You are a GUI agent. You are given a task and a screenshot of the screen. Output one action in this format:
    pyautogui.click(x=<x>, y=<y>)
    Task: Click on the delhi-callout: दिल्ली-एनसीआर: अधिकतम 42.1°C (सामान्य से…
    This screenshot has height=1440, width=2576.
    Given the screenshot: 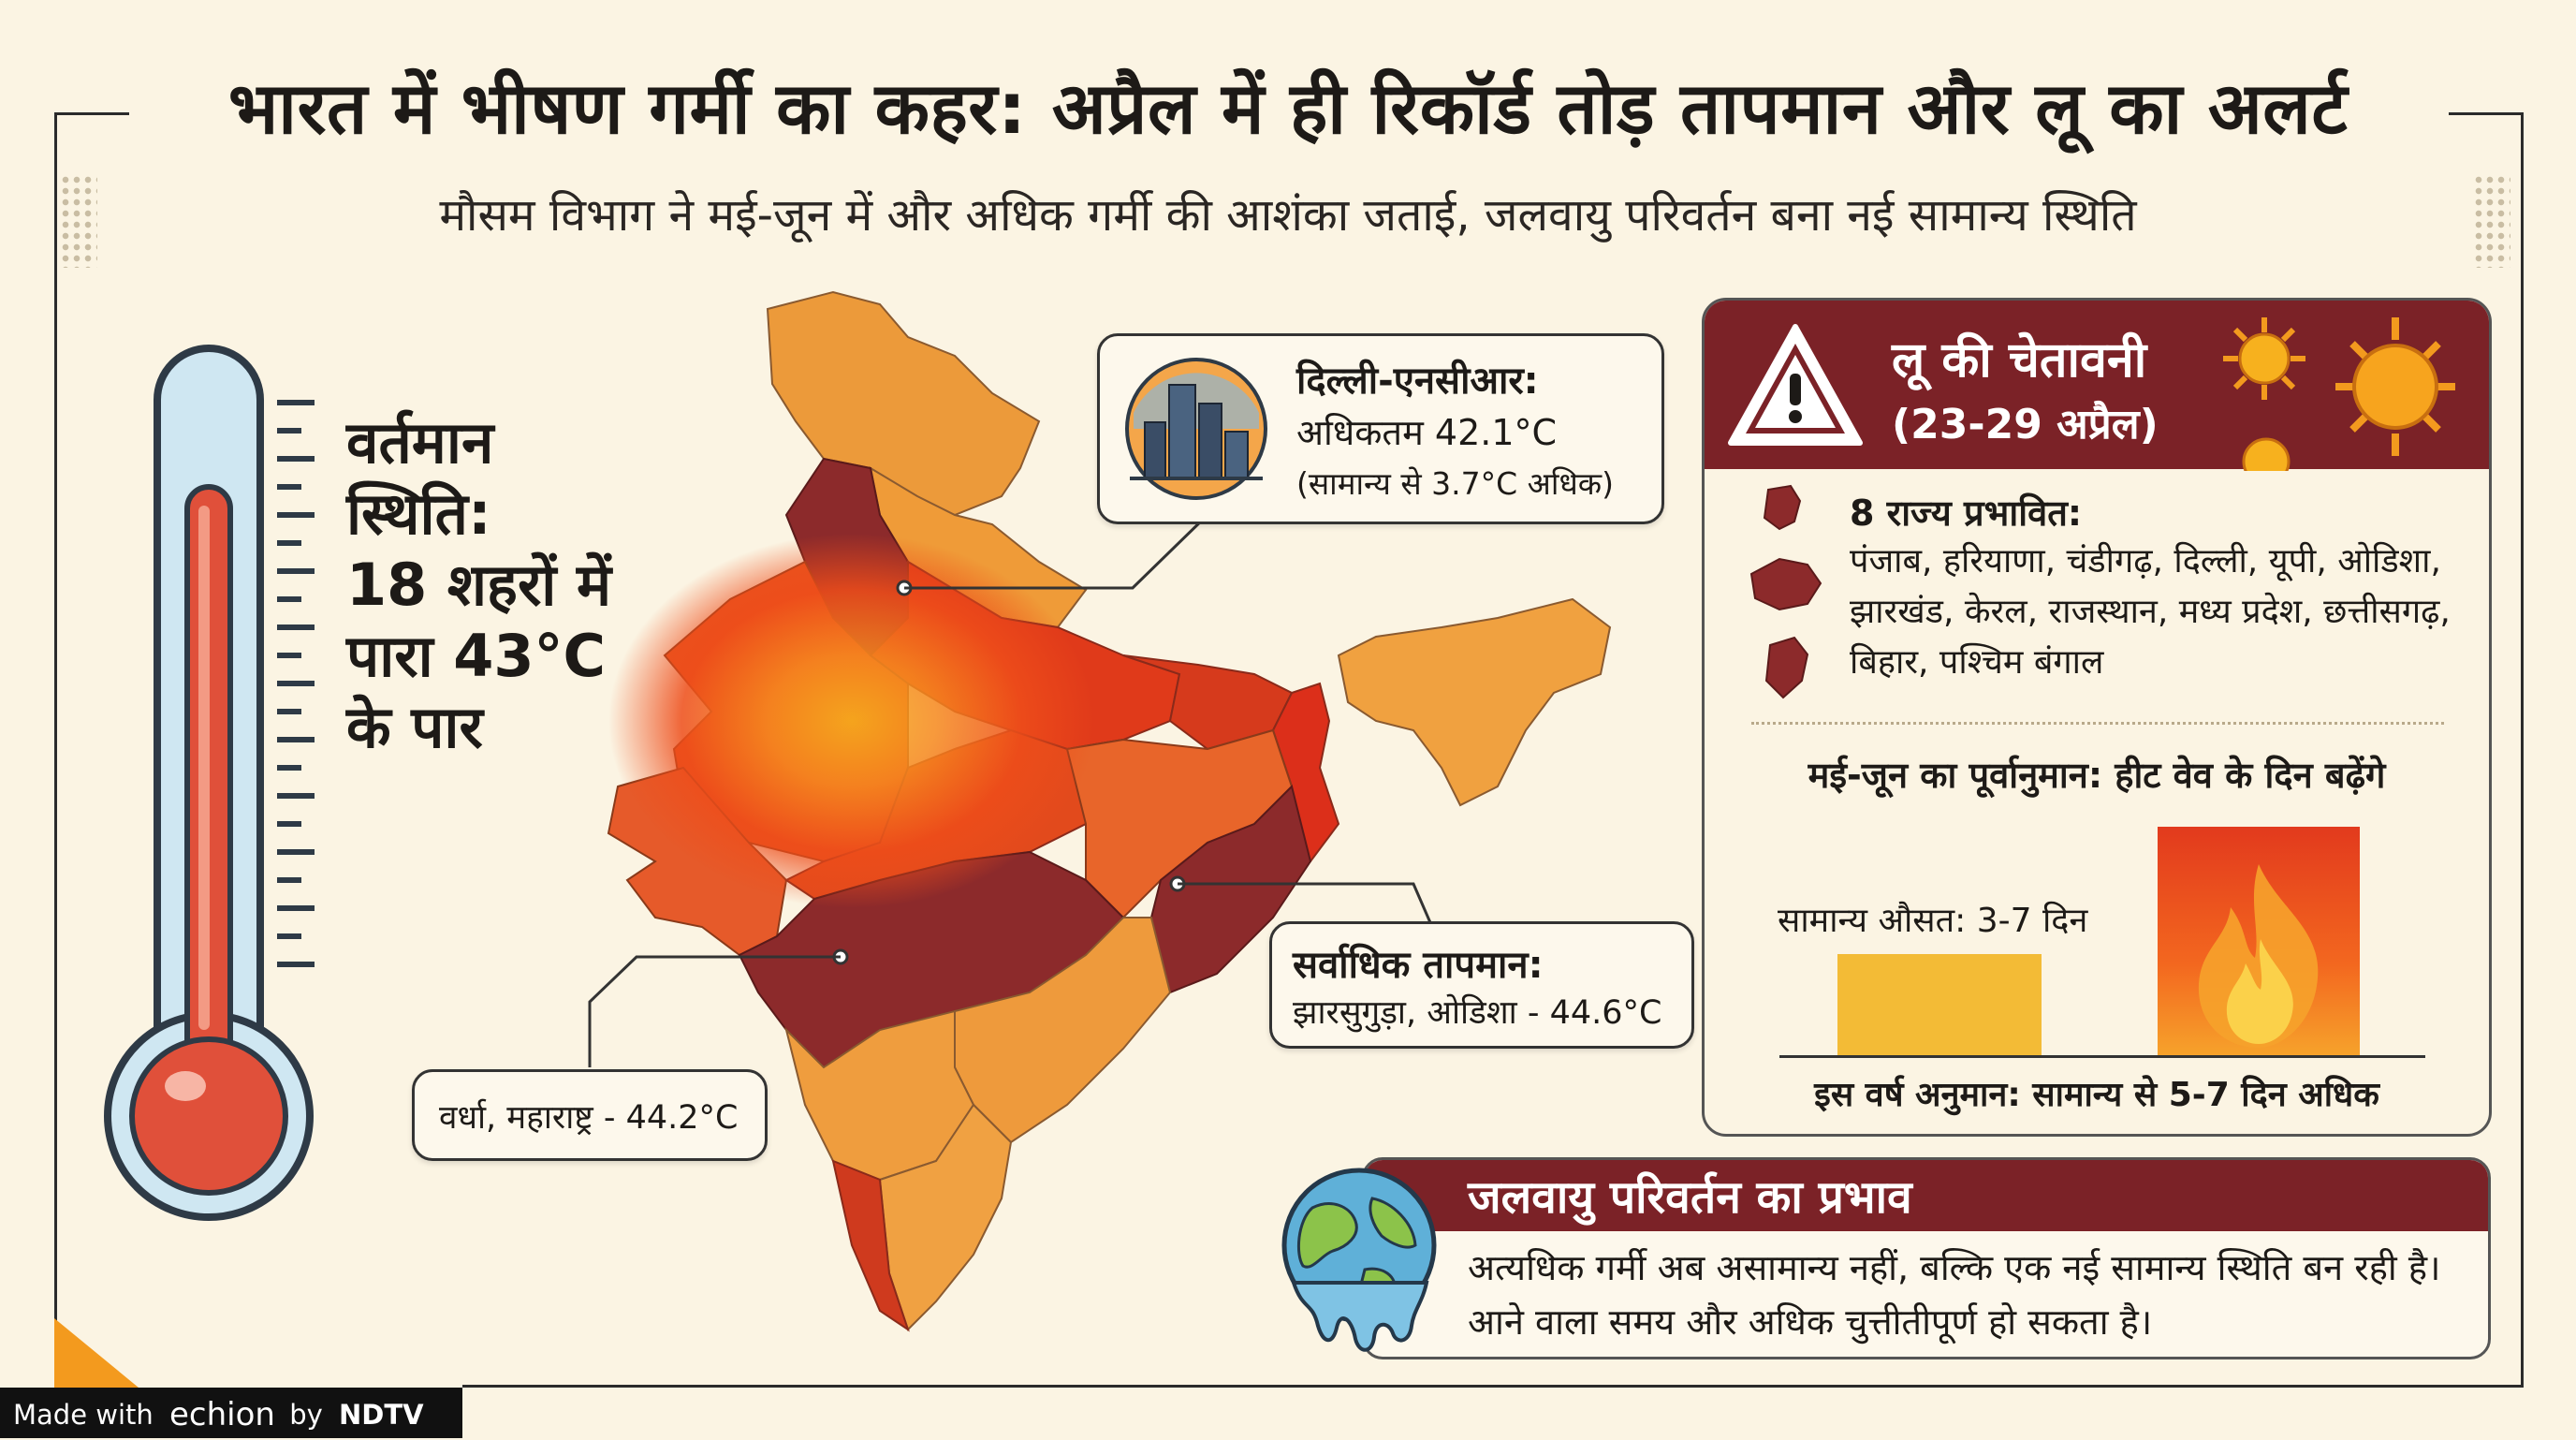 What is the action you would take?
    pyautogui.click(x=1380, y=428)
    